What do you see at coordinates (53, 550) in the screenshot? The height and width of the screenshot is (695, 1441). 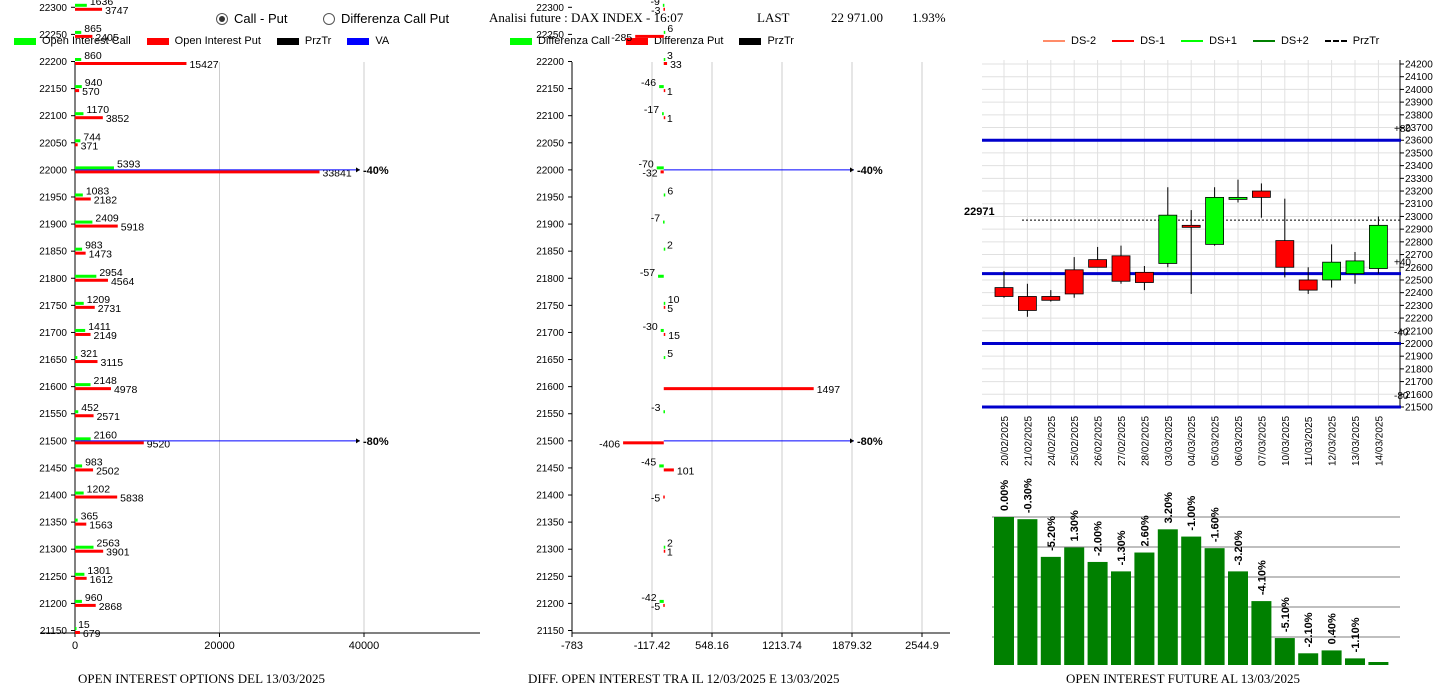 I see `y-tick-label: 21300` at bounding box center [53, 550].